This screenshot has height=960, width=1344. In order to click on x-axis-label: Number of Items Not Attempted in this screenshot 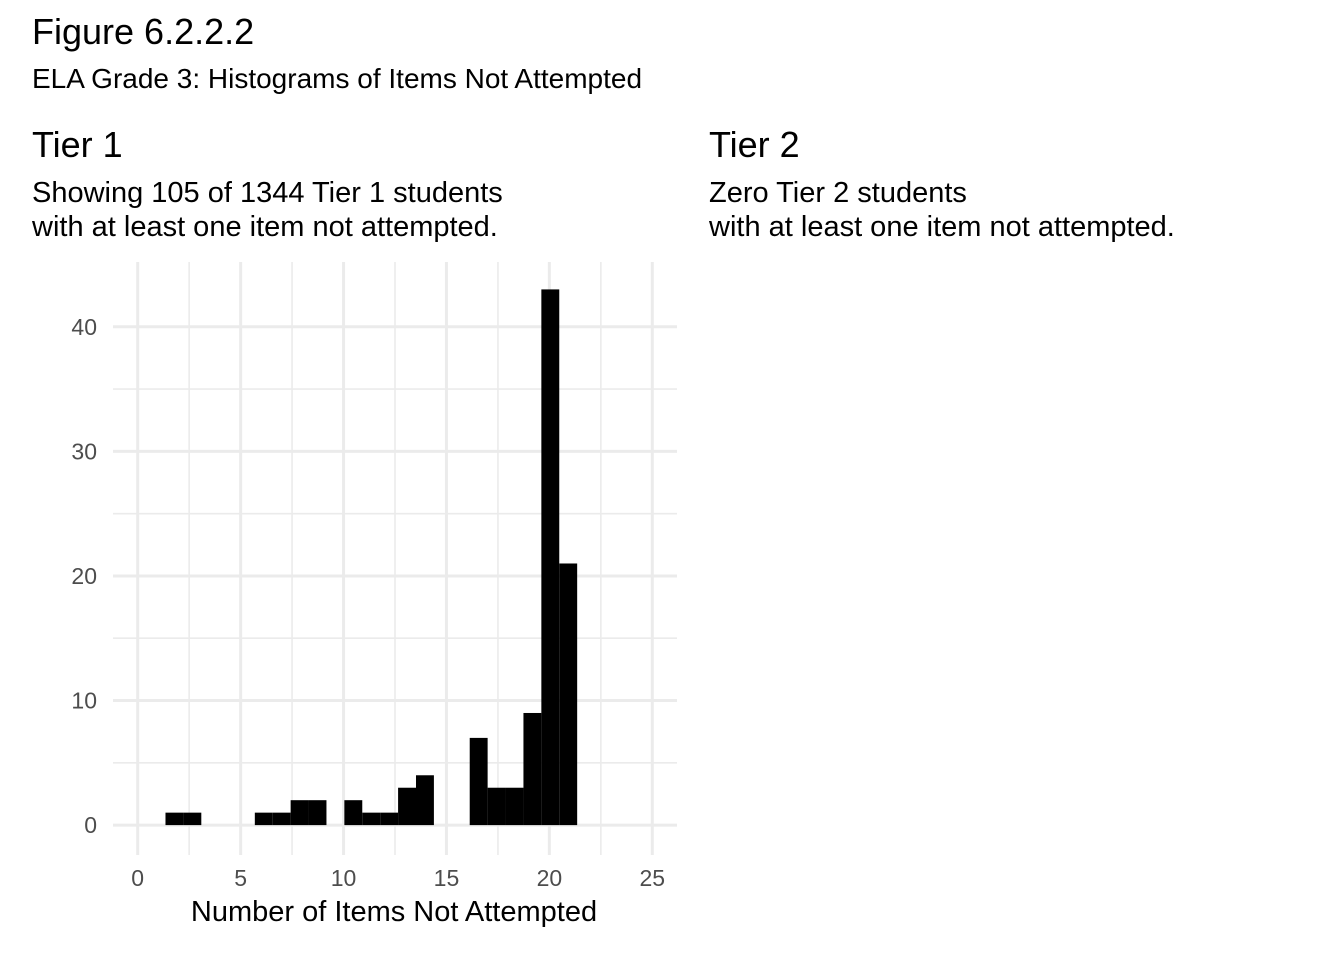, I will do `click(394, 912)`.